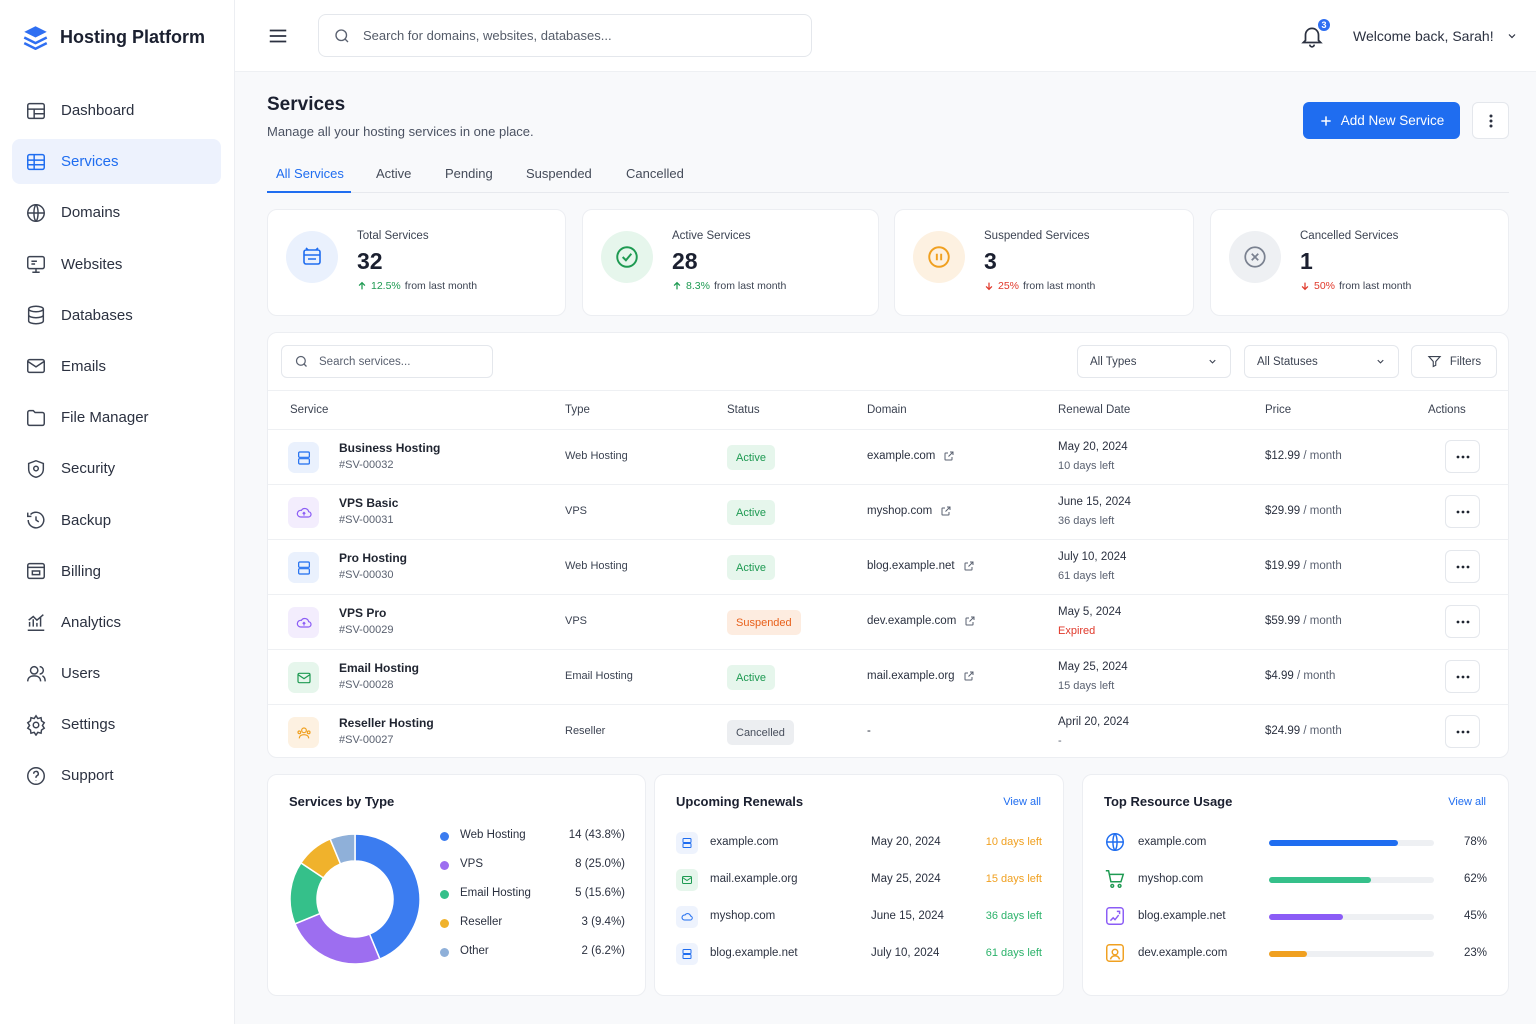 This screenshot has width=1536, height=1024. Describe the element at coordinates (909, 511) in the screenshot. I see `service-domain-link: myshop.com` at that location.